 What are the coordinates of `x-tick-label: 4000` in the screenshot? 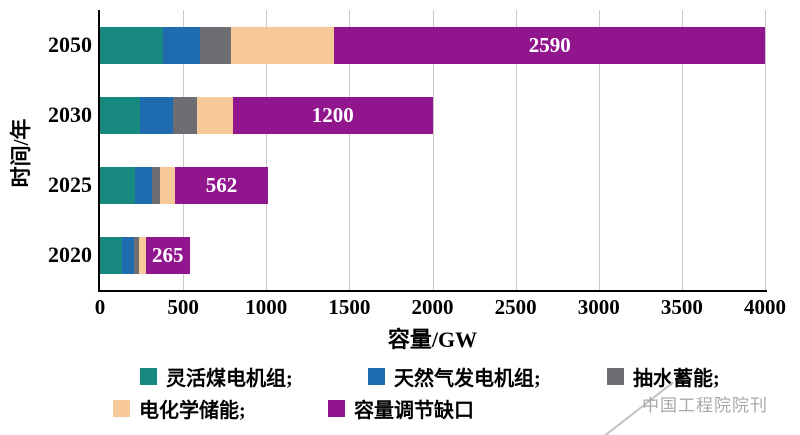 It's located at (765, 307).